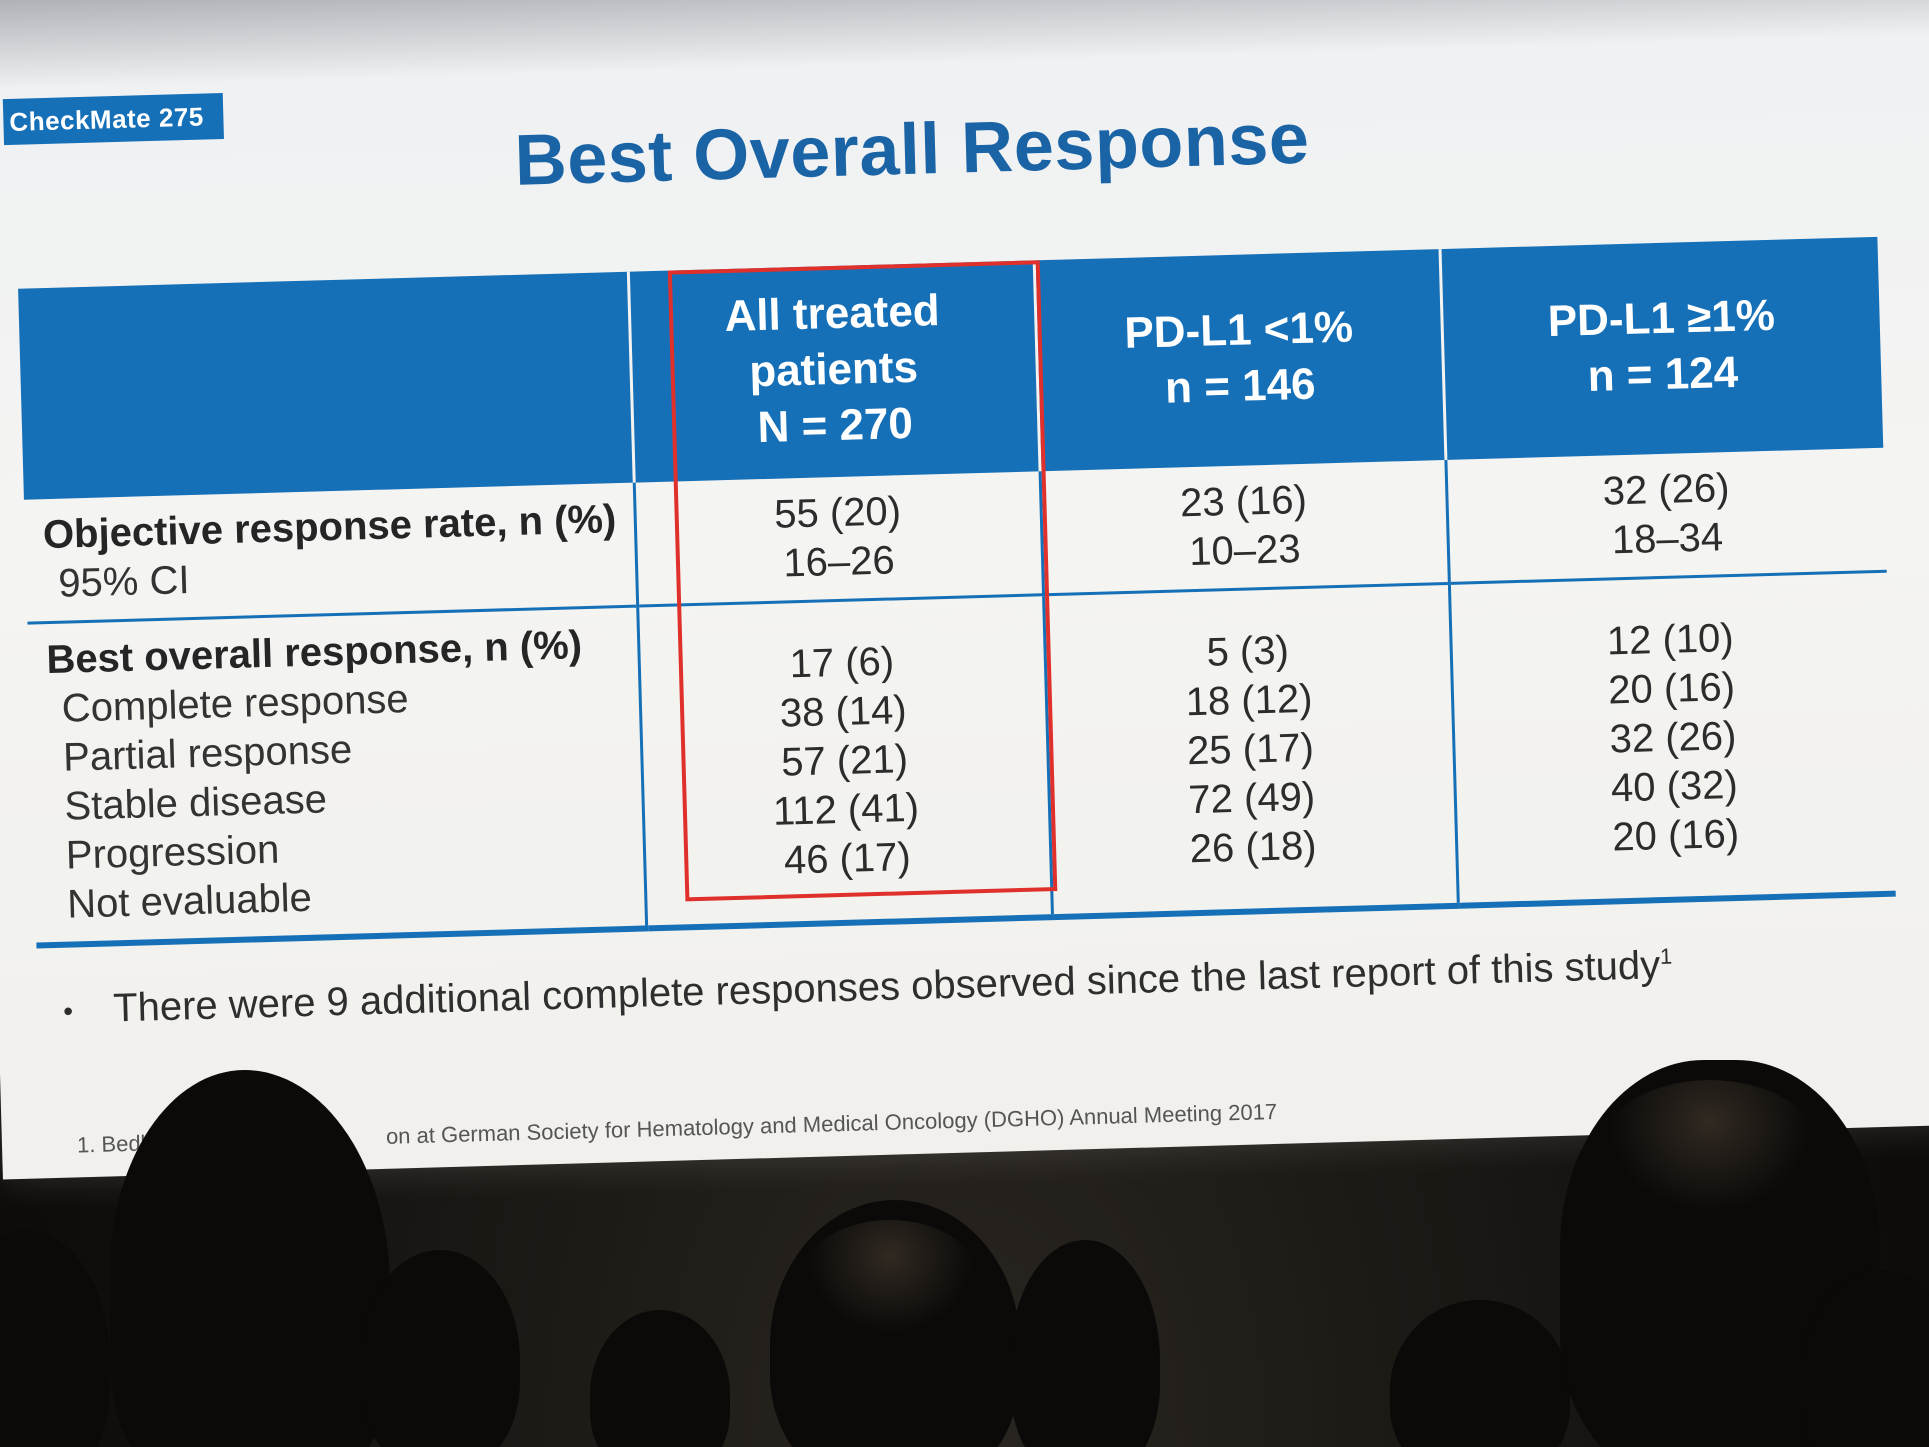 This screenshot has height=1447, width=1929. I want to click on header-line: N = 270, so click(835, 425).